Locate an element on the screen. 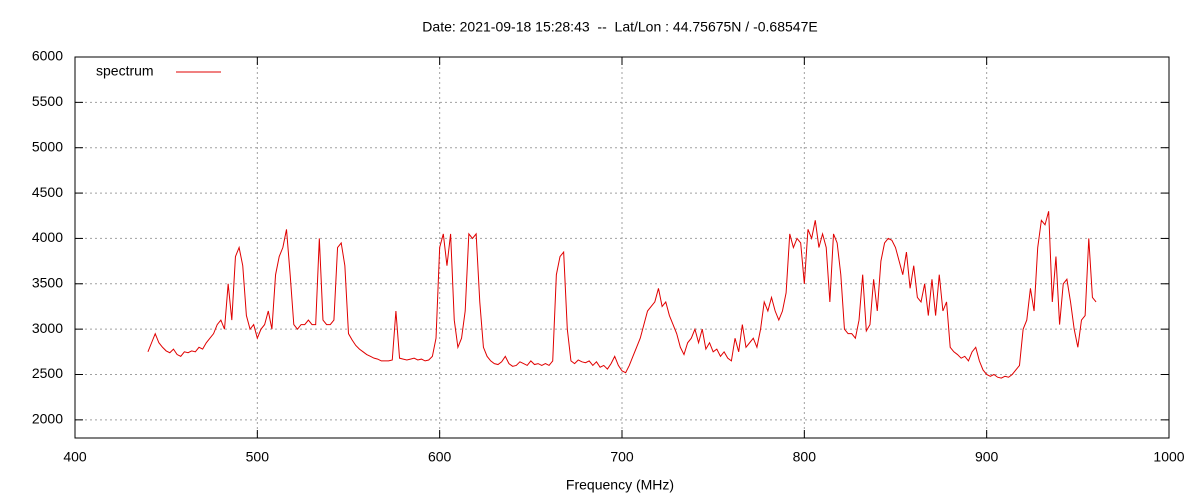 This screenshot has width=1200, height=500. x-tick-label: 700 is located at coordinates (622, 457).